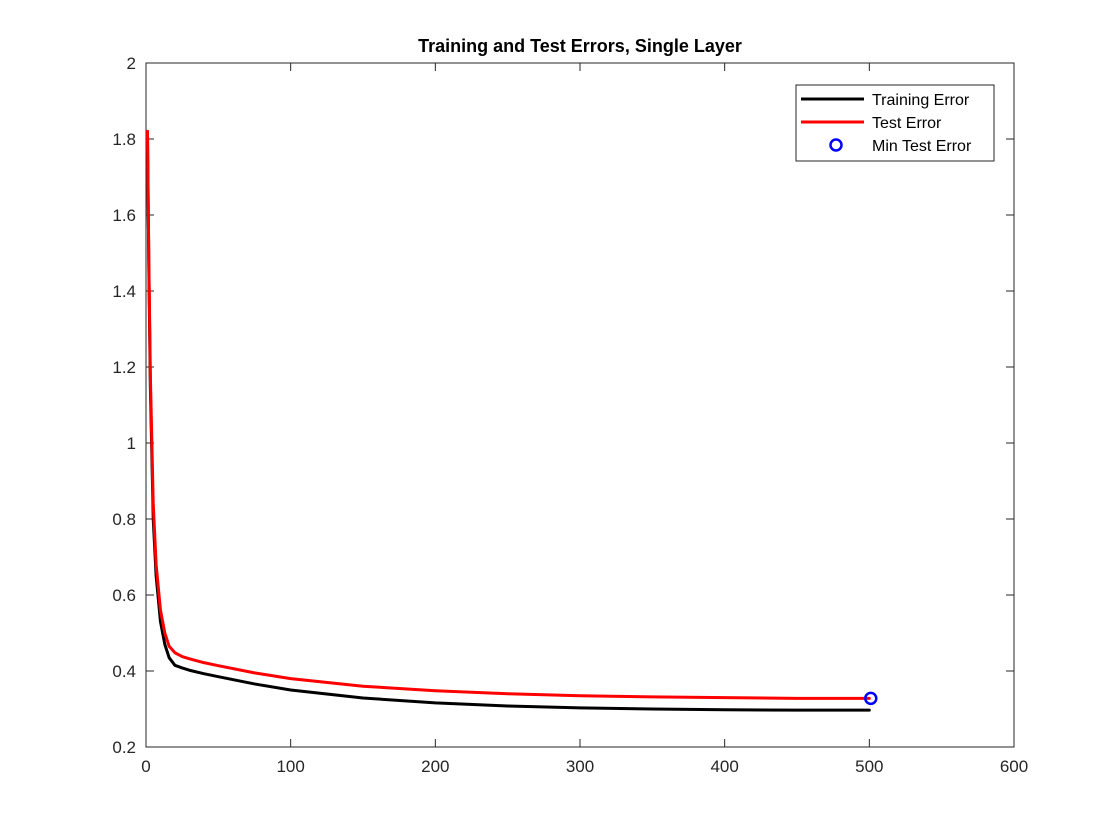 The image size is (1120, 840). Describe the element at coordinates (124, 519) in the screenshot. I see `y-tick-label: 0.8` at that location.